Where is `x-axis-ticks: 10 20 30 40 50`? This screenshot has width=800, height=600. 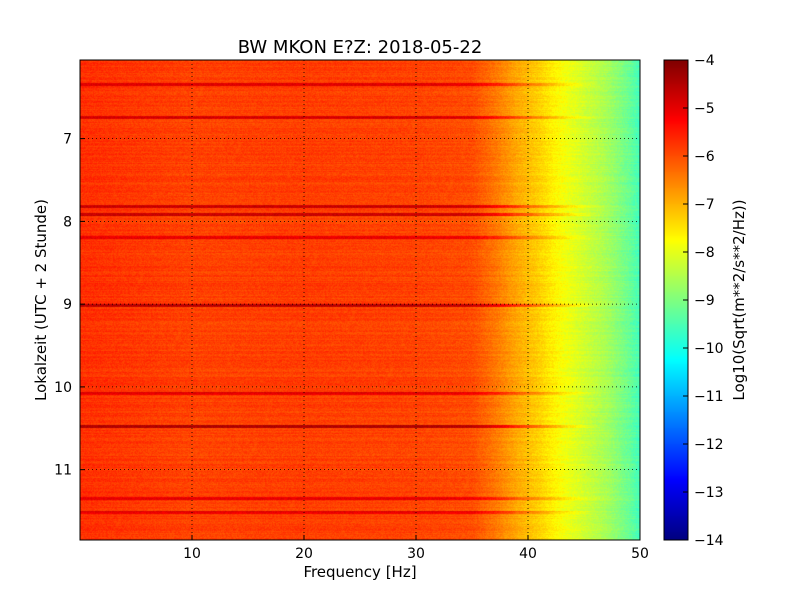 x-axis-ticks: 10 20 30 40 50 is located at coordinates (416, 548).